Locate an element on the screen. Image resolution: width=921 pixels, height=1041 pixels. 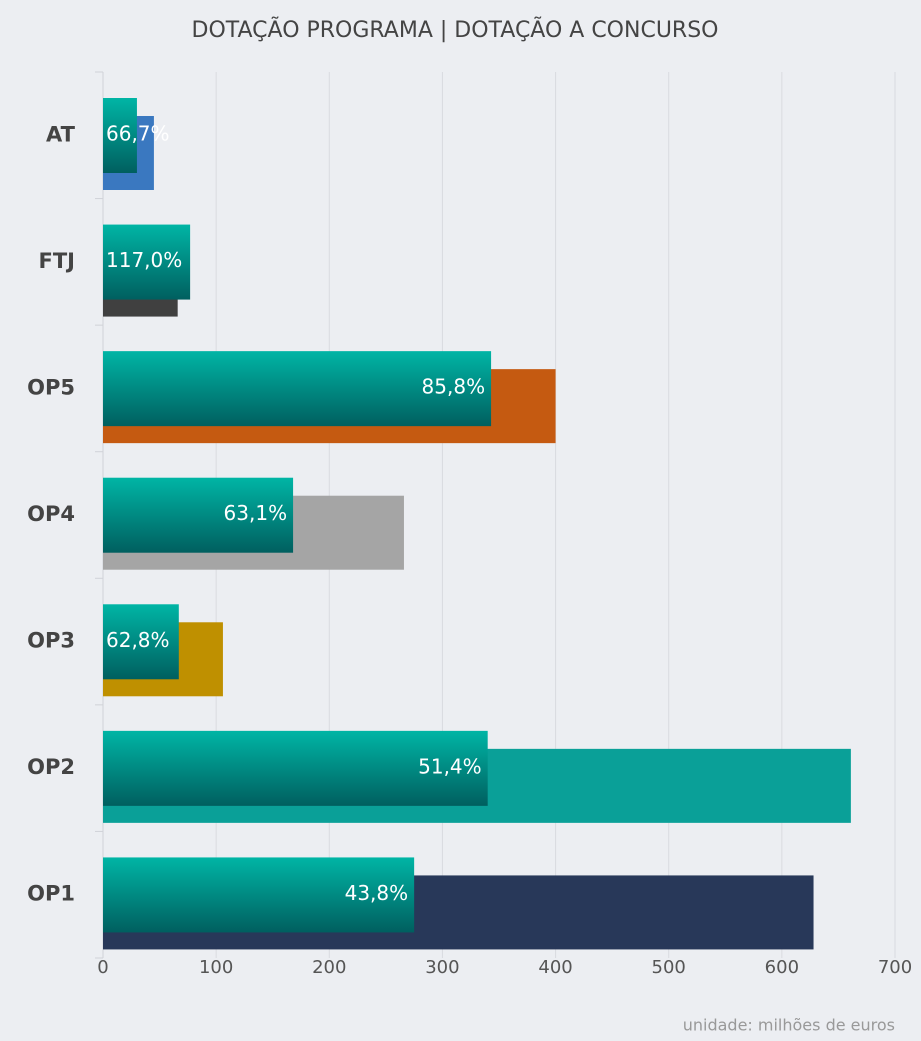
chart-title: DOTAÇÃO PROGRAMA | DOTAÇÃO A CONCURSO is located at coordinates (455, 29).